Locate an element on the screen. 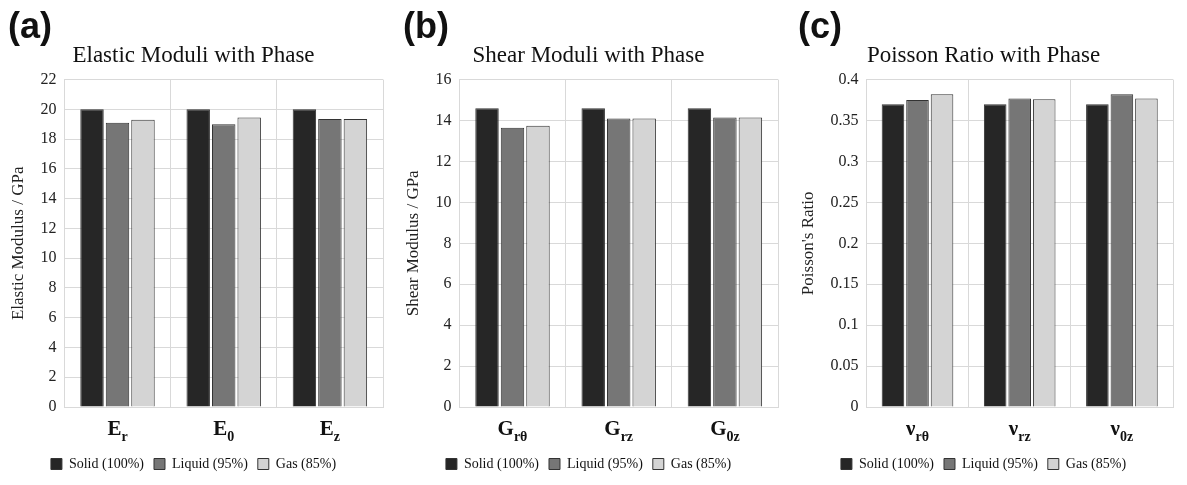  y-tick-label: 0.05 is located at coordinates (844, 365).